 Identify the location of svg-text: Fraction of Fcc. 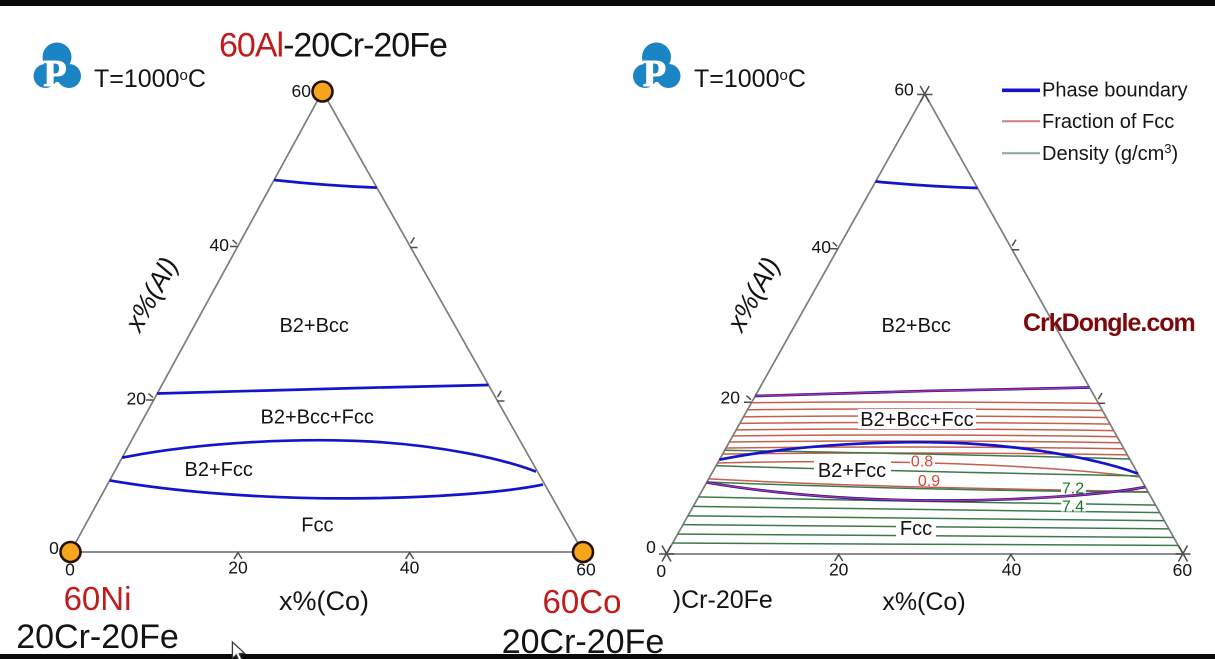
(1108, 122).